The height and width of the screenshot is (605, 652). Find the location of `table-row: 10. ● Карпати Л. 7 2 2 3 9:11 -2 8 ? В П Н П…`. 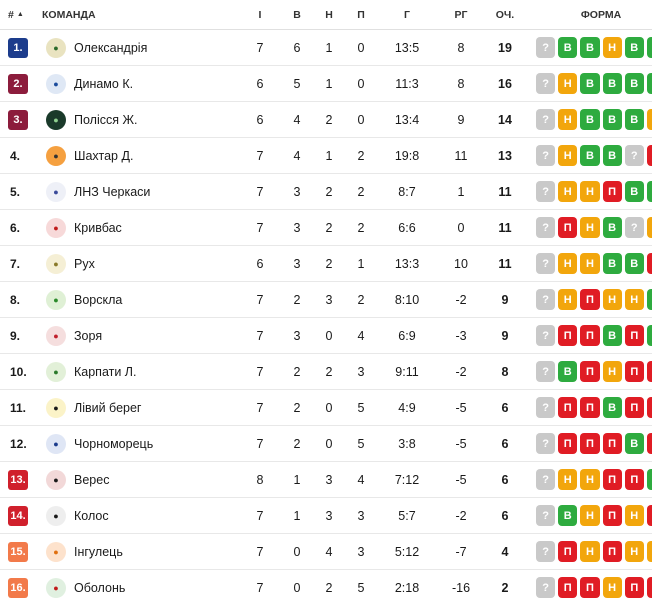

table-row: 10. ● Карпати Л. 7 2 2 3 9:11 -2 8 ? В П Н П… is located at coordinates (326, 372).